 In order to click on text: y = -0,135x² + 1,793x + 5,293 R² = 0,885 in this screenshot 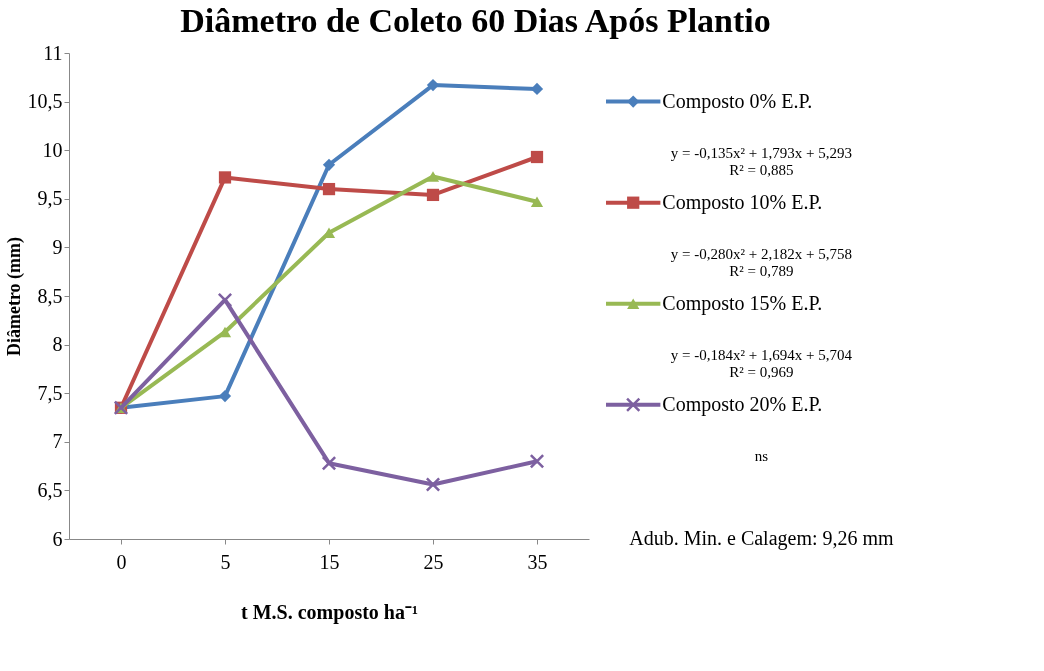, I will do `click(761, 162)`.